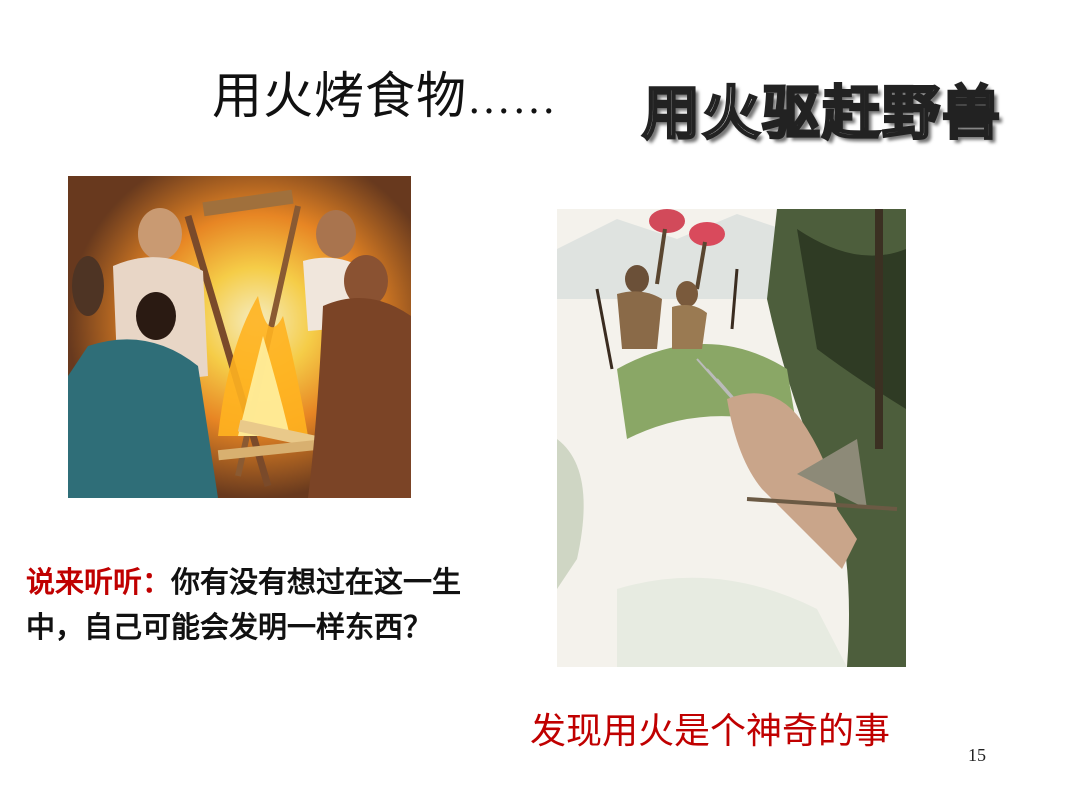 This screenshot has width=1080, height=810. What do you see at coordinates (977, 755) in the screenshot?
I see `page-number: 15` at bounding box center [977, 755].